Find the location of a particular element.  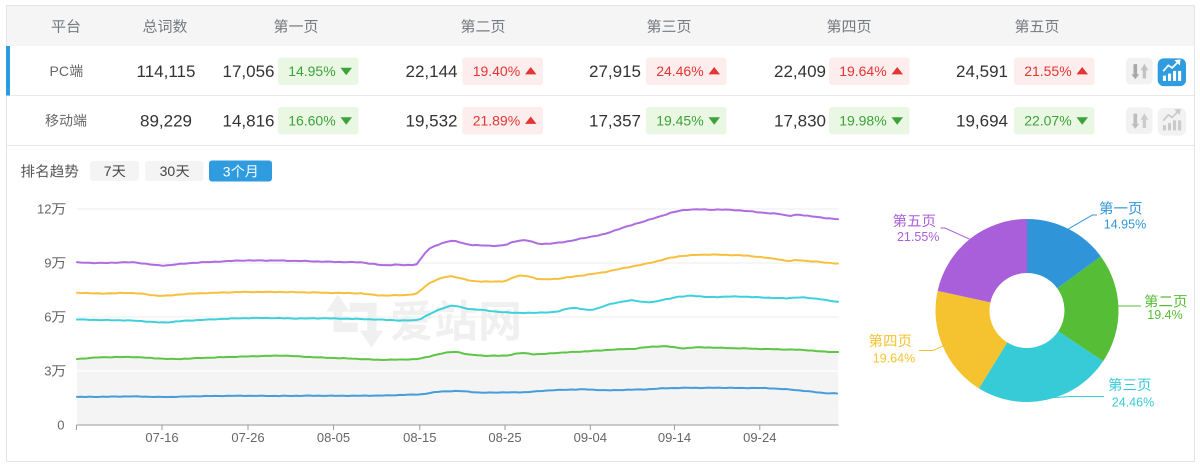

svg-text: 21.89% is located at coordinates (496, 121).